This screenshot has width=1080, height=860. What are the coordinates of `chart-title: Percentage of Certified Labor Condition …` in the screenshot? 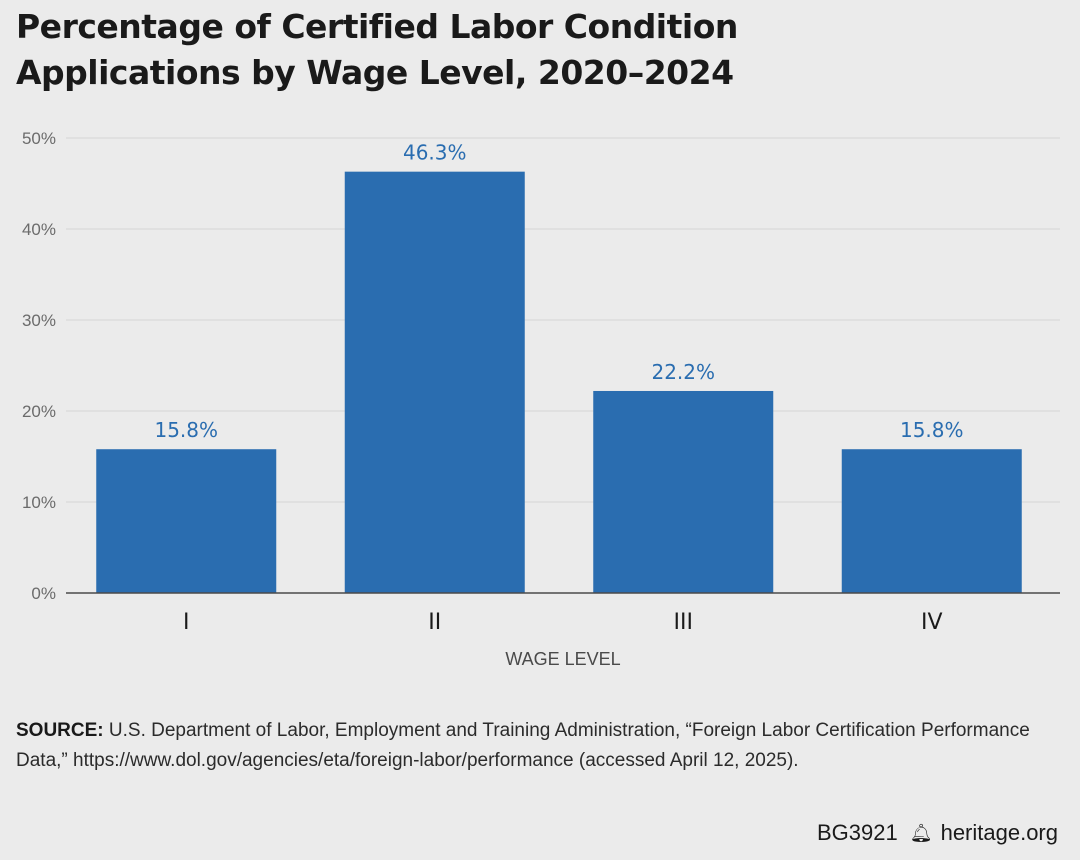 It's located at (536, 50).